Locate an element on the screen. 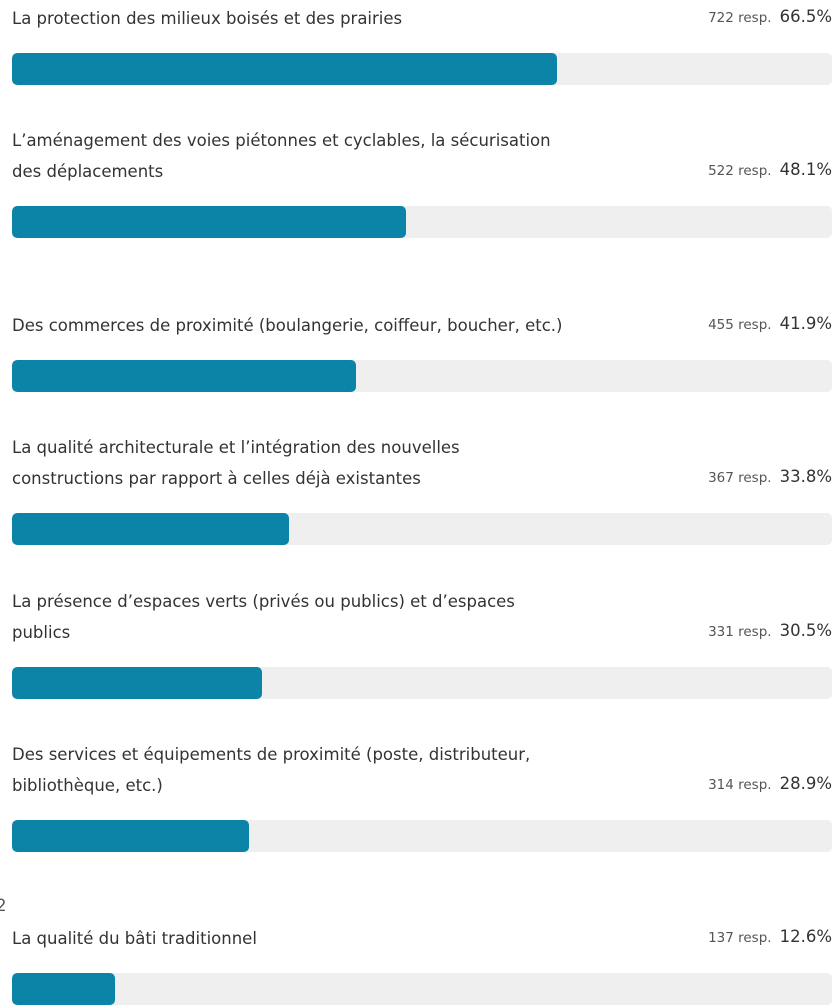 Image resolution: width=835 pixels, height=1005 pixels. response-count: 455 resp. is located at coordinates (740, 324).